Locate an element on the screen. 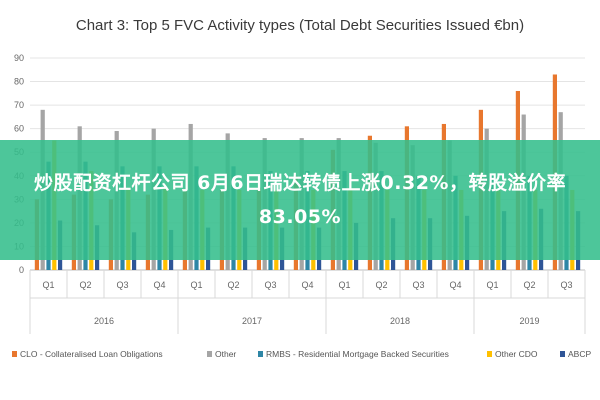 This screenshot has height=400, width=600. legend-item: Other CDO is located at coordinates (512, 354).